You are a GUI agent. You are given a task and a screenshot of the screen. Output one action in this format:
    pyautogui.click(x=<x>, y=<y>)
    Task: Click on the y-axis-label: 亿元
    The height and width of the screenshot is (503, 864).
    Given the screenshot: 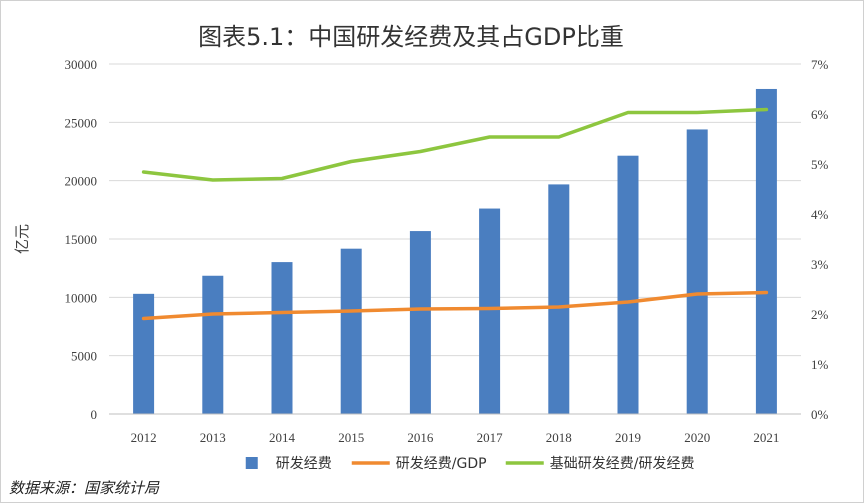 What is the action you would take?
    pyautogui.click(x=22, y=239)
    